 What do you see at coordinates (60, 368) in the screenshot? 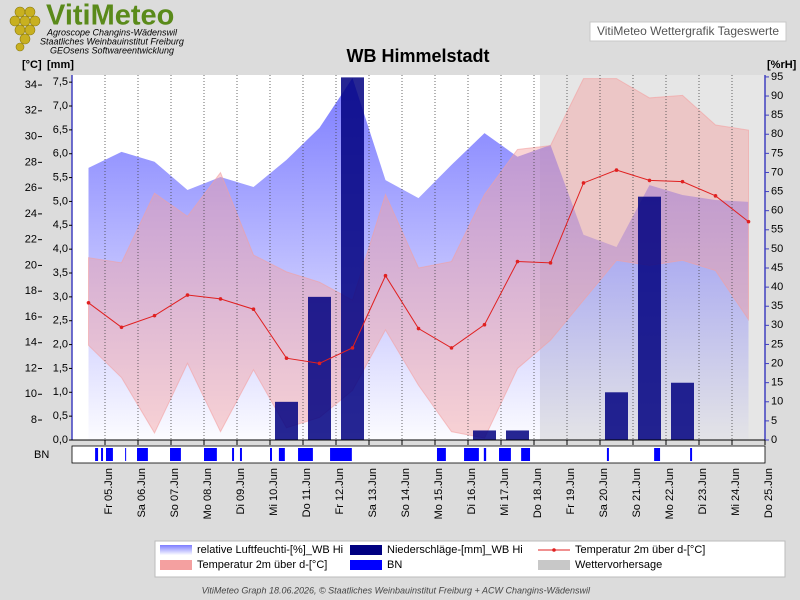
I see `y2-tick-label: 1,5` at bounding box center [60, 368].